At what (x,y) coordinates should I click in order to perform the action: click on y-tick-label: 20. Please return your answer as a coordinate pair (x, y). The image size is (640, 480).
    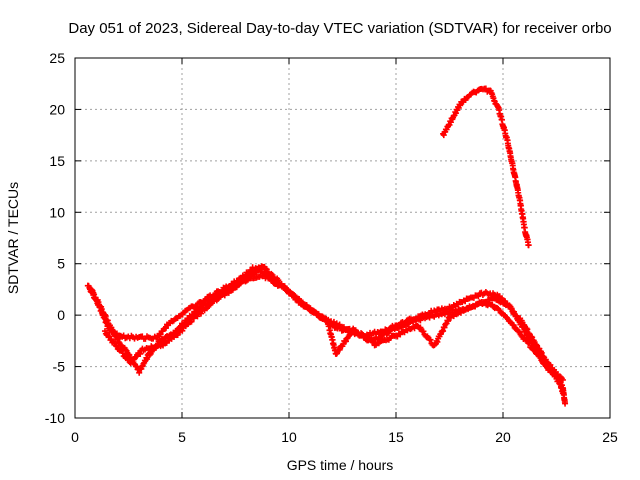
    Looking at the image, I should click on (57, 109).